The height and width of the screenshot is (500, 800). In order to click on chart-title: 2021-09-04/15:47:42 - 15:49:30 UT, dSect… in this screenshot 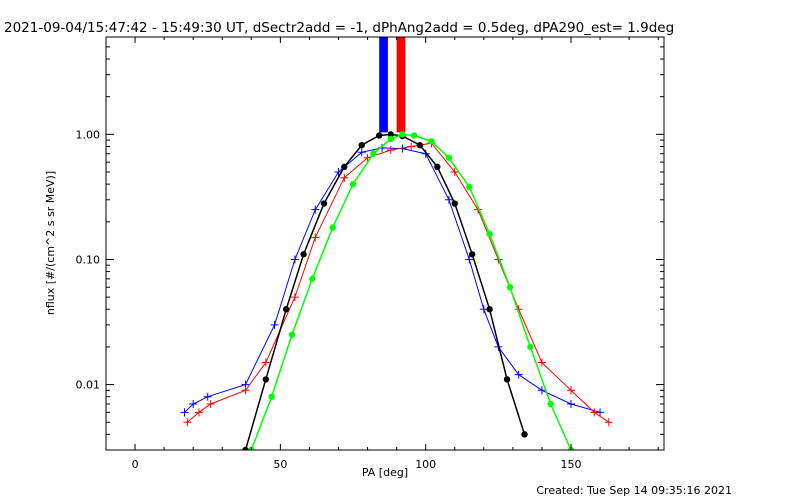, I will do `click(339, 28)`.